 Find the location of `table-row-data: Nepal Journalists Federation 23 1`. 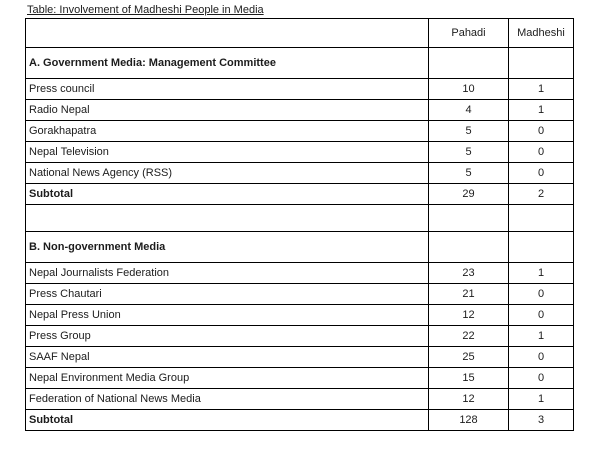

table-row-data: Nepal Journalists Federation 23 1 is located at coordinates (299, 273).